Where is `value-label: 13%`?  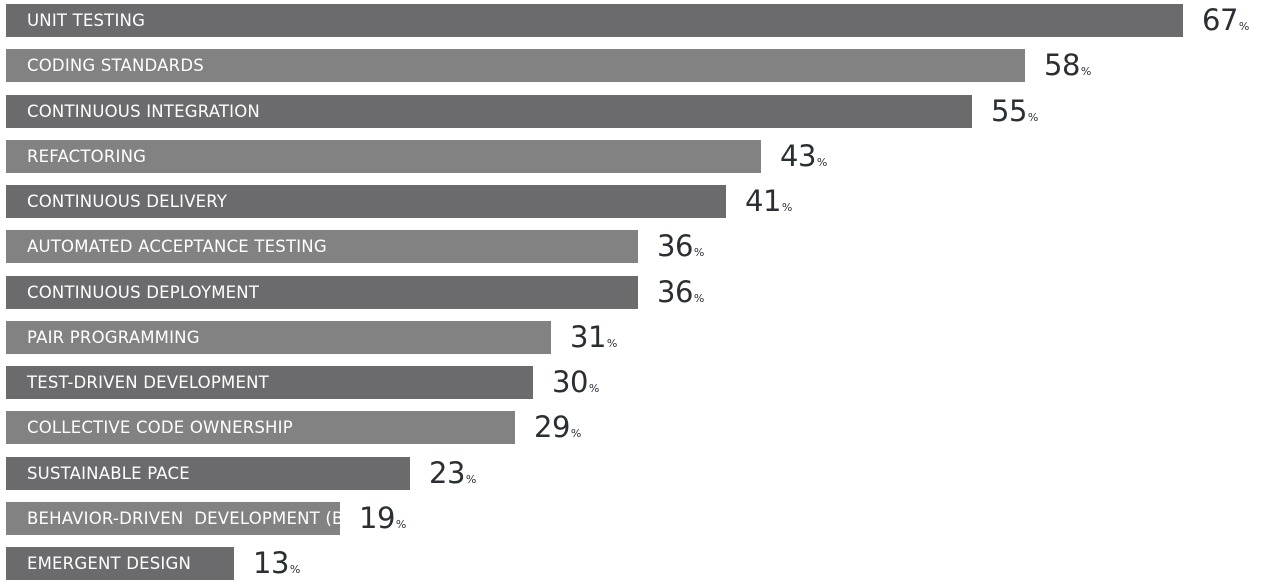
value-label: 13% is located at coordinates (276, 563).